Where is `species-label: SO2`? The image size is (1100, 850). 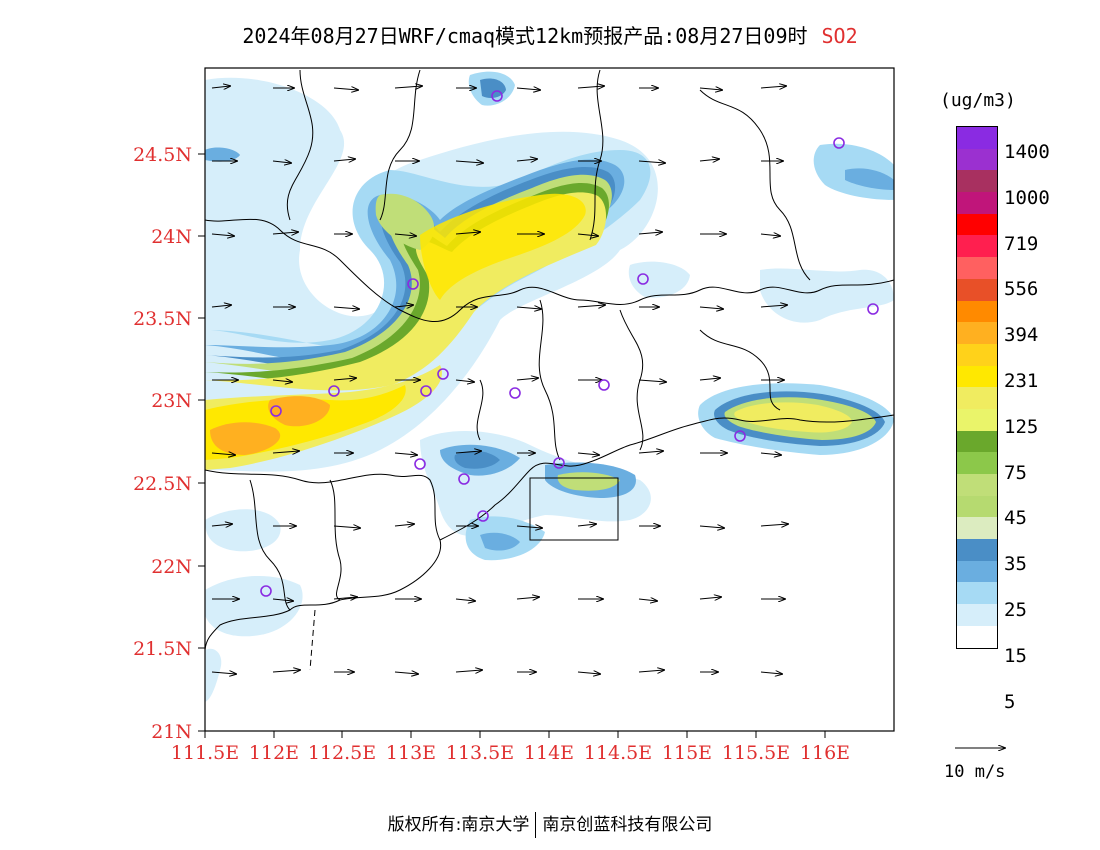
species-label: SO2 is located at coordinates (839, 36).